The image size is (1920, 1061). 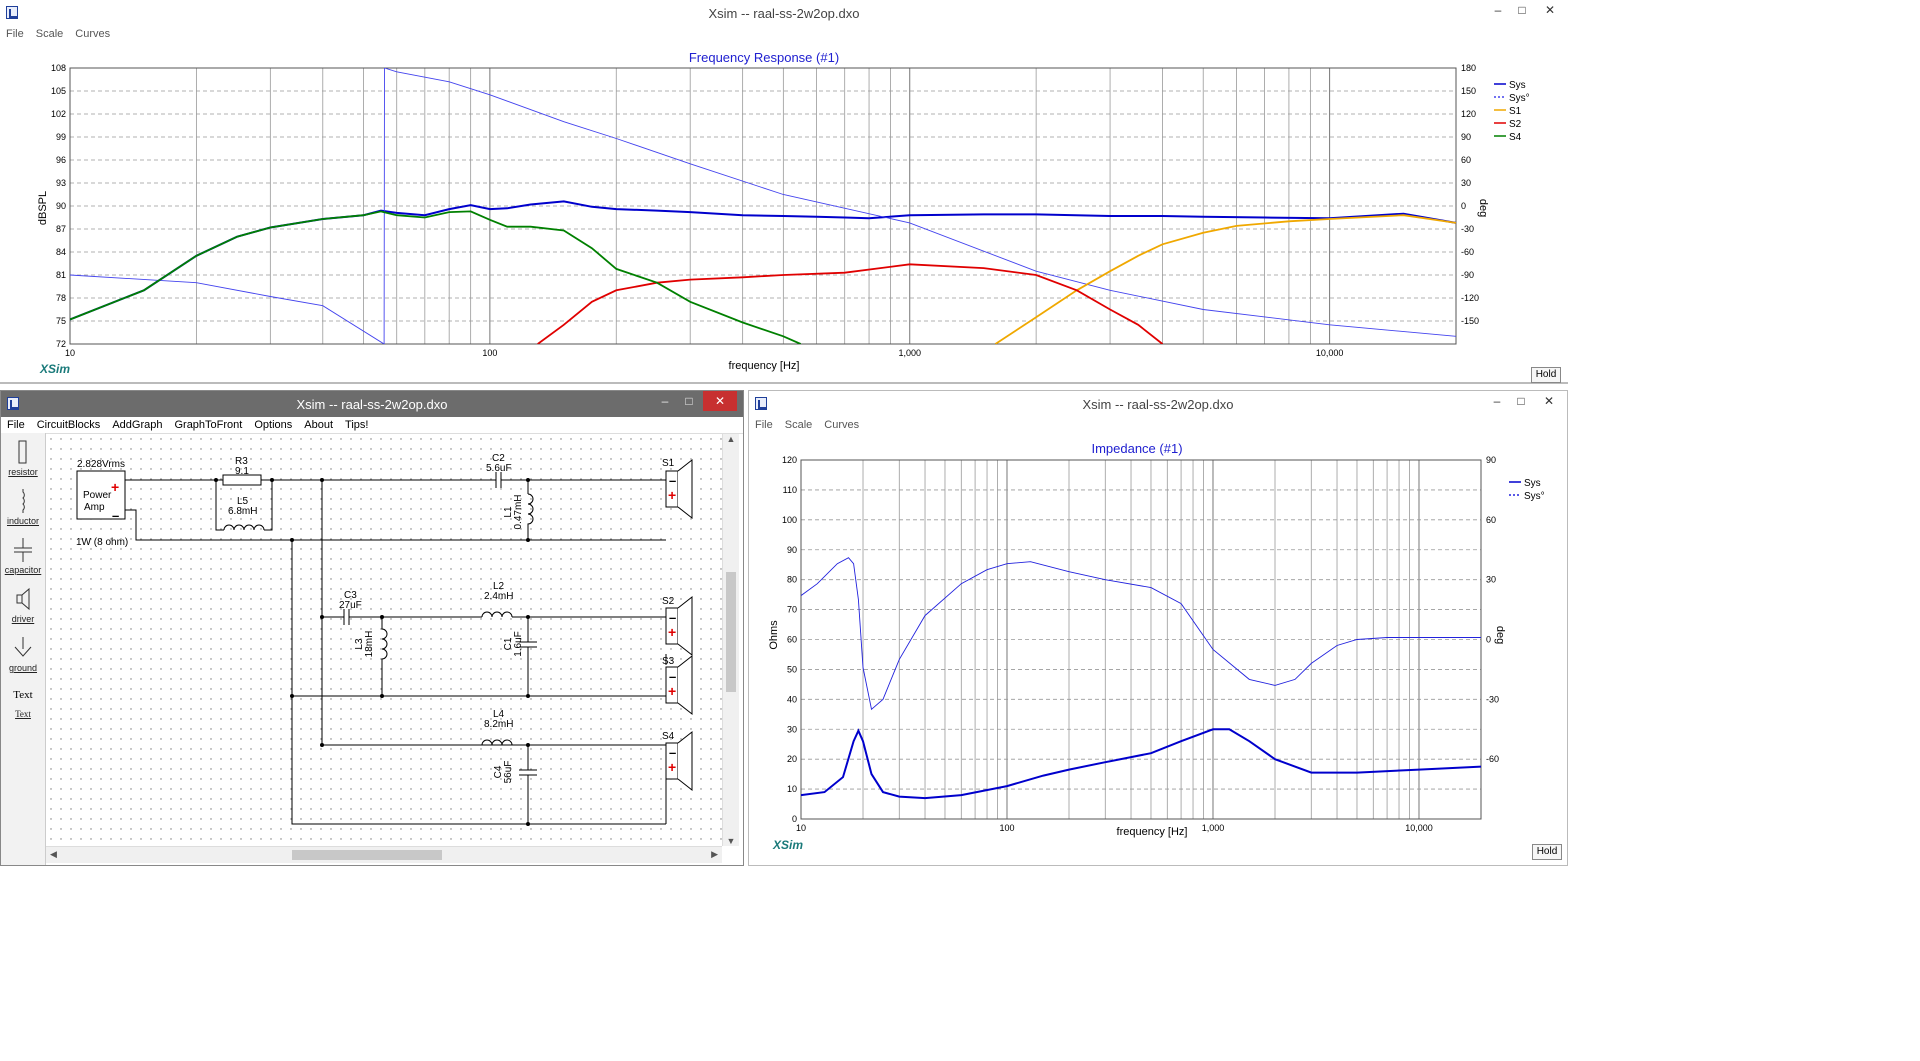 I want to click on capacitor-c2, so click(x=499, y=480).